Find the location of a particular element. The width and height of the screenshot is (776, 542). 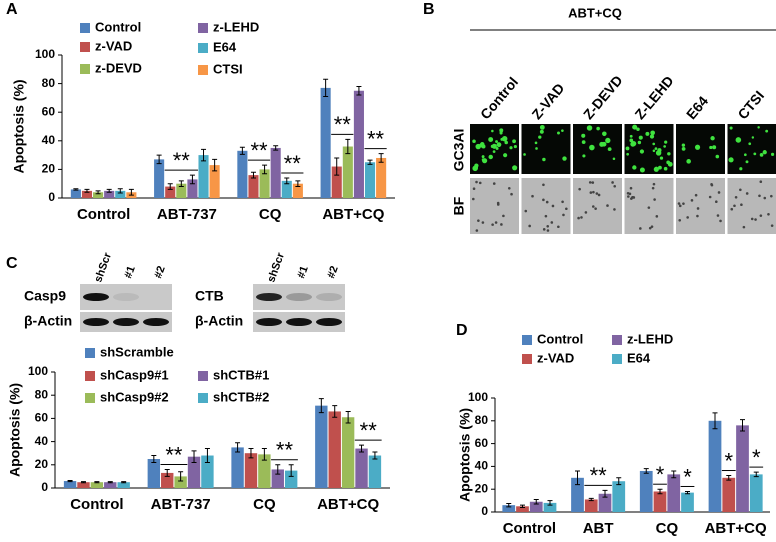

images-title: ABT+CQ is located at coordinates (595, 12).